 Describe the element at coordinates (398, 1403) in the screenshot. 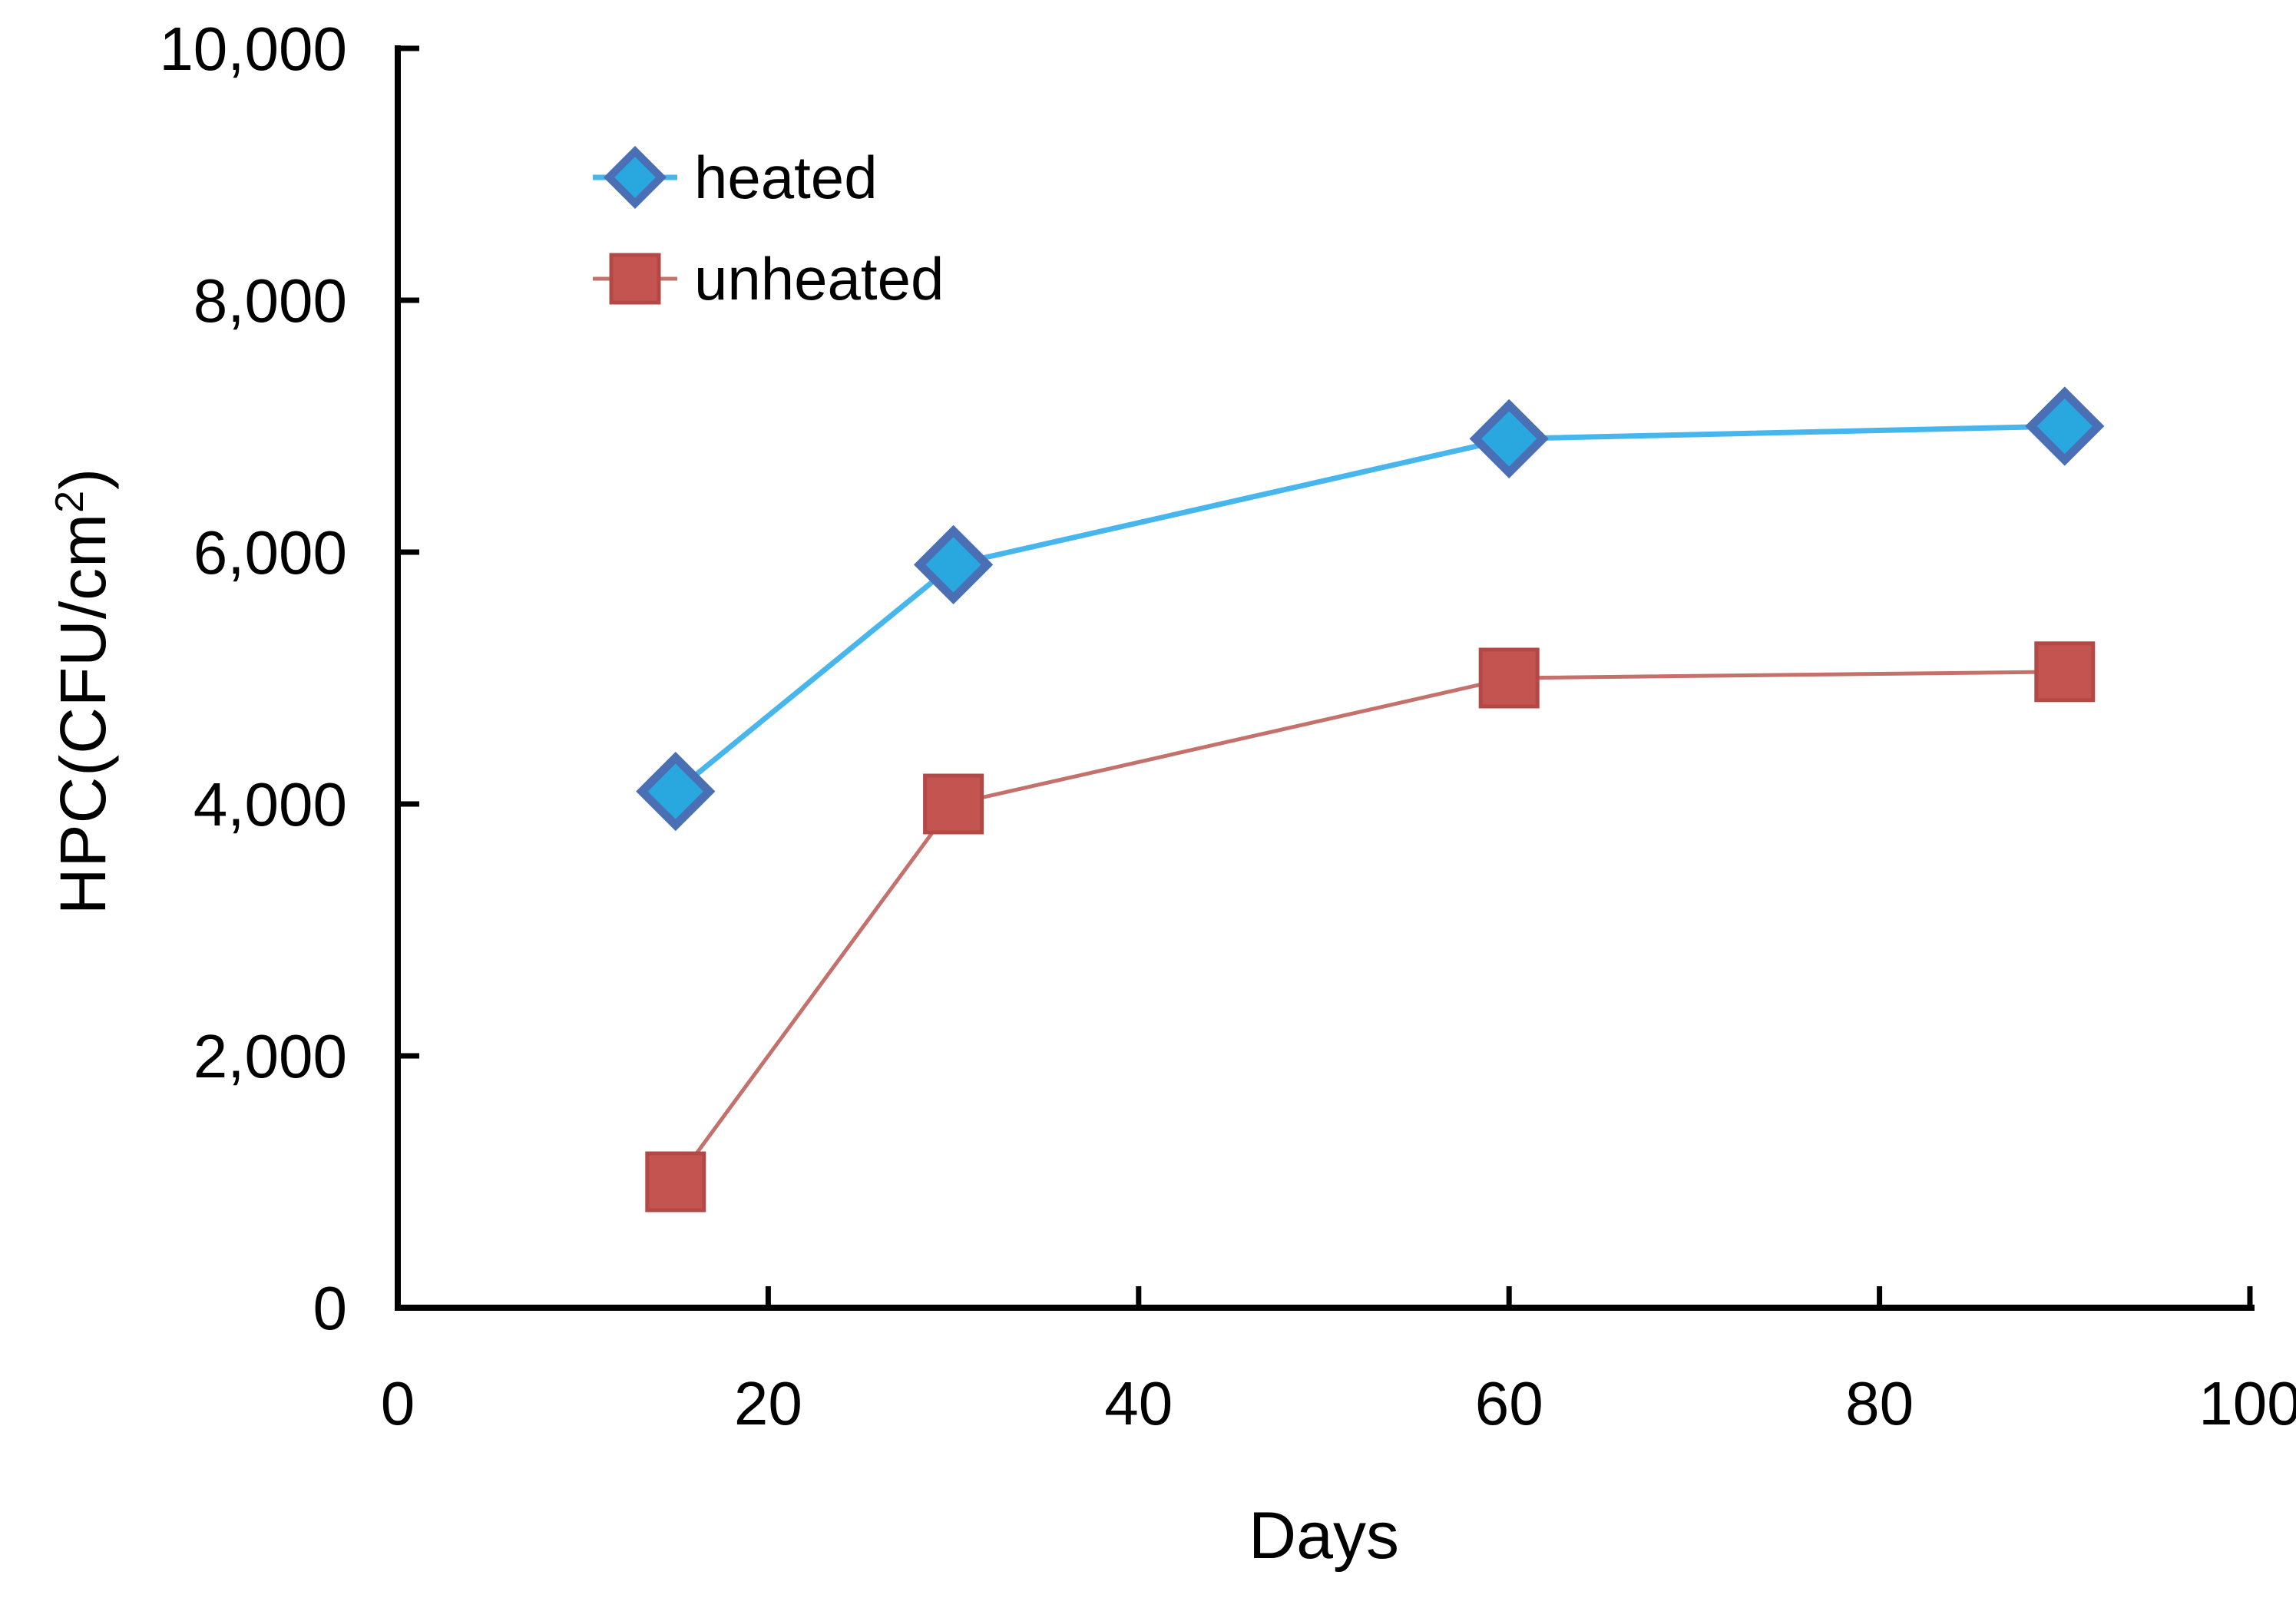

I see `x-tick-label: 0` at that location.